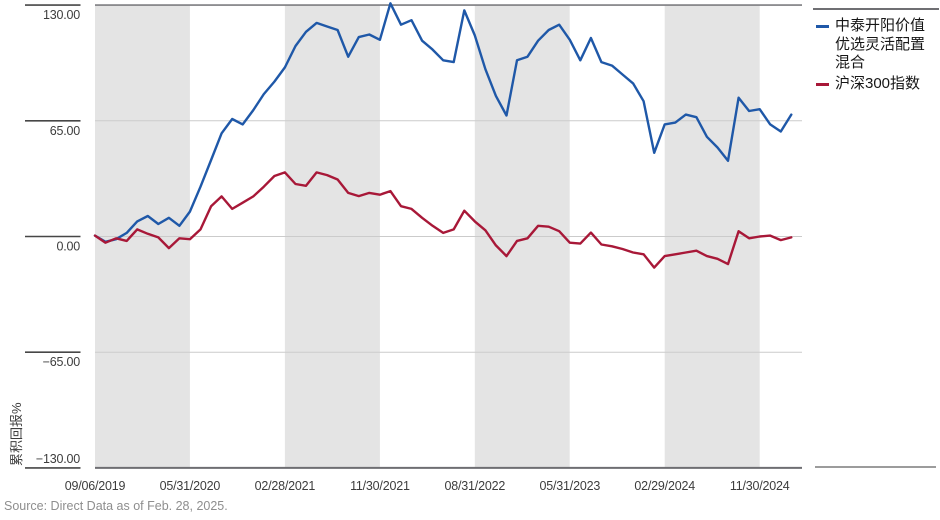 The width and height of the screenshot is (940, 520). Describe the element at coordinates (16, 434) in the screenshot. I see `y-axis-title: 累积回报%` at that location.